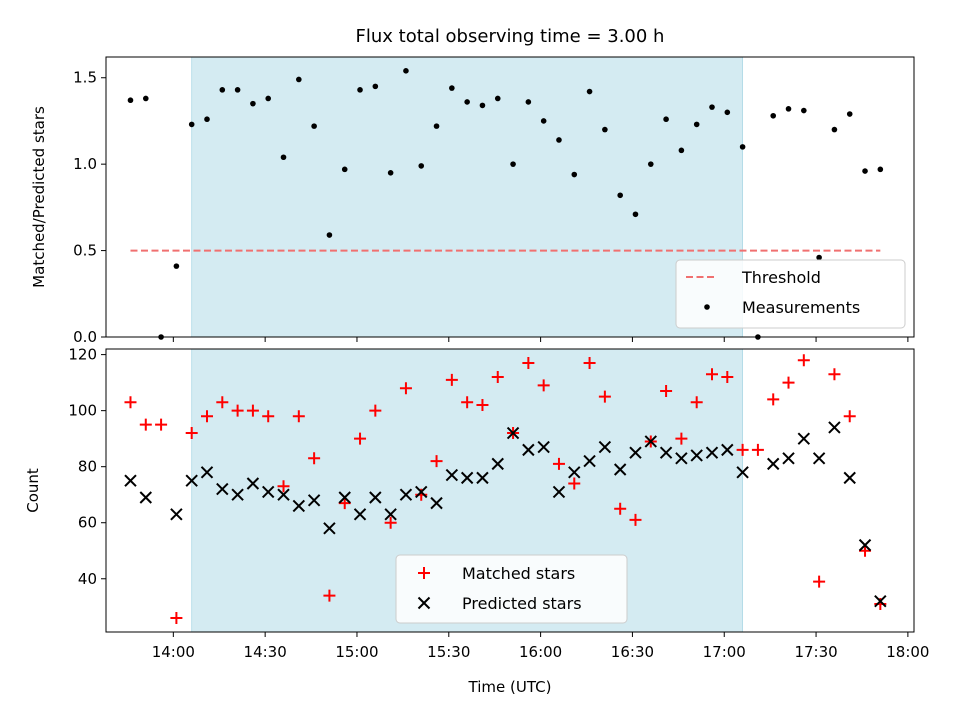 This screenshot has height=720, width=960. Describe the element at coordinates (87, 523) in the screenshot. I see `y-tick-label: 60` at that location.